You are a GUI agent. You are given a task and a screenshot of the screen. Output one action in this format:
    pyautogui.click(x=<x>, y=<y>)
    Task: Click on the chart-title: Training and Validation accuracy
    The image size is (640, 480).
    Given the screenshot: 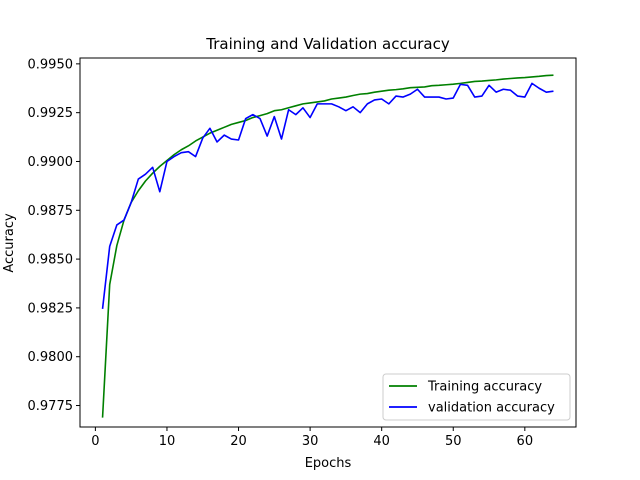 What is the action you would take?
    pyautogui.click(x=327, y=44)
    